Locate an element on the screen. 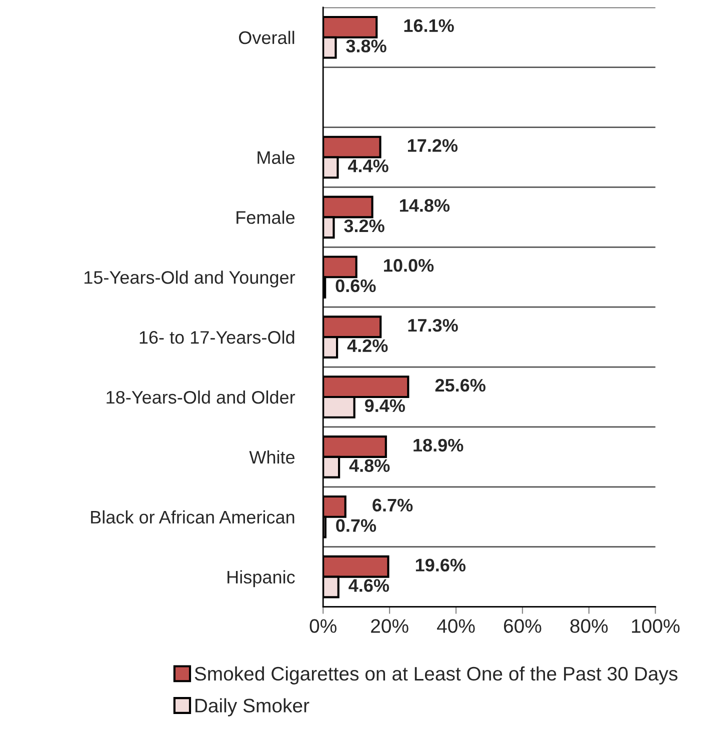  x-tick-label: 20% is located at coordinates (389, 626).